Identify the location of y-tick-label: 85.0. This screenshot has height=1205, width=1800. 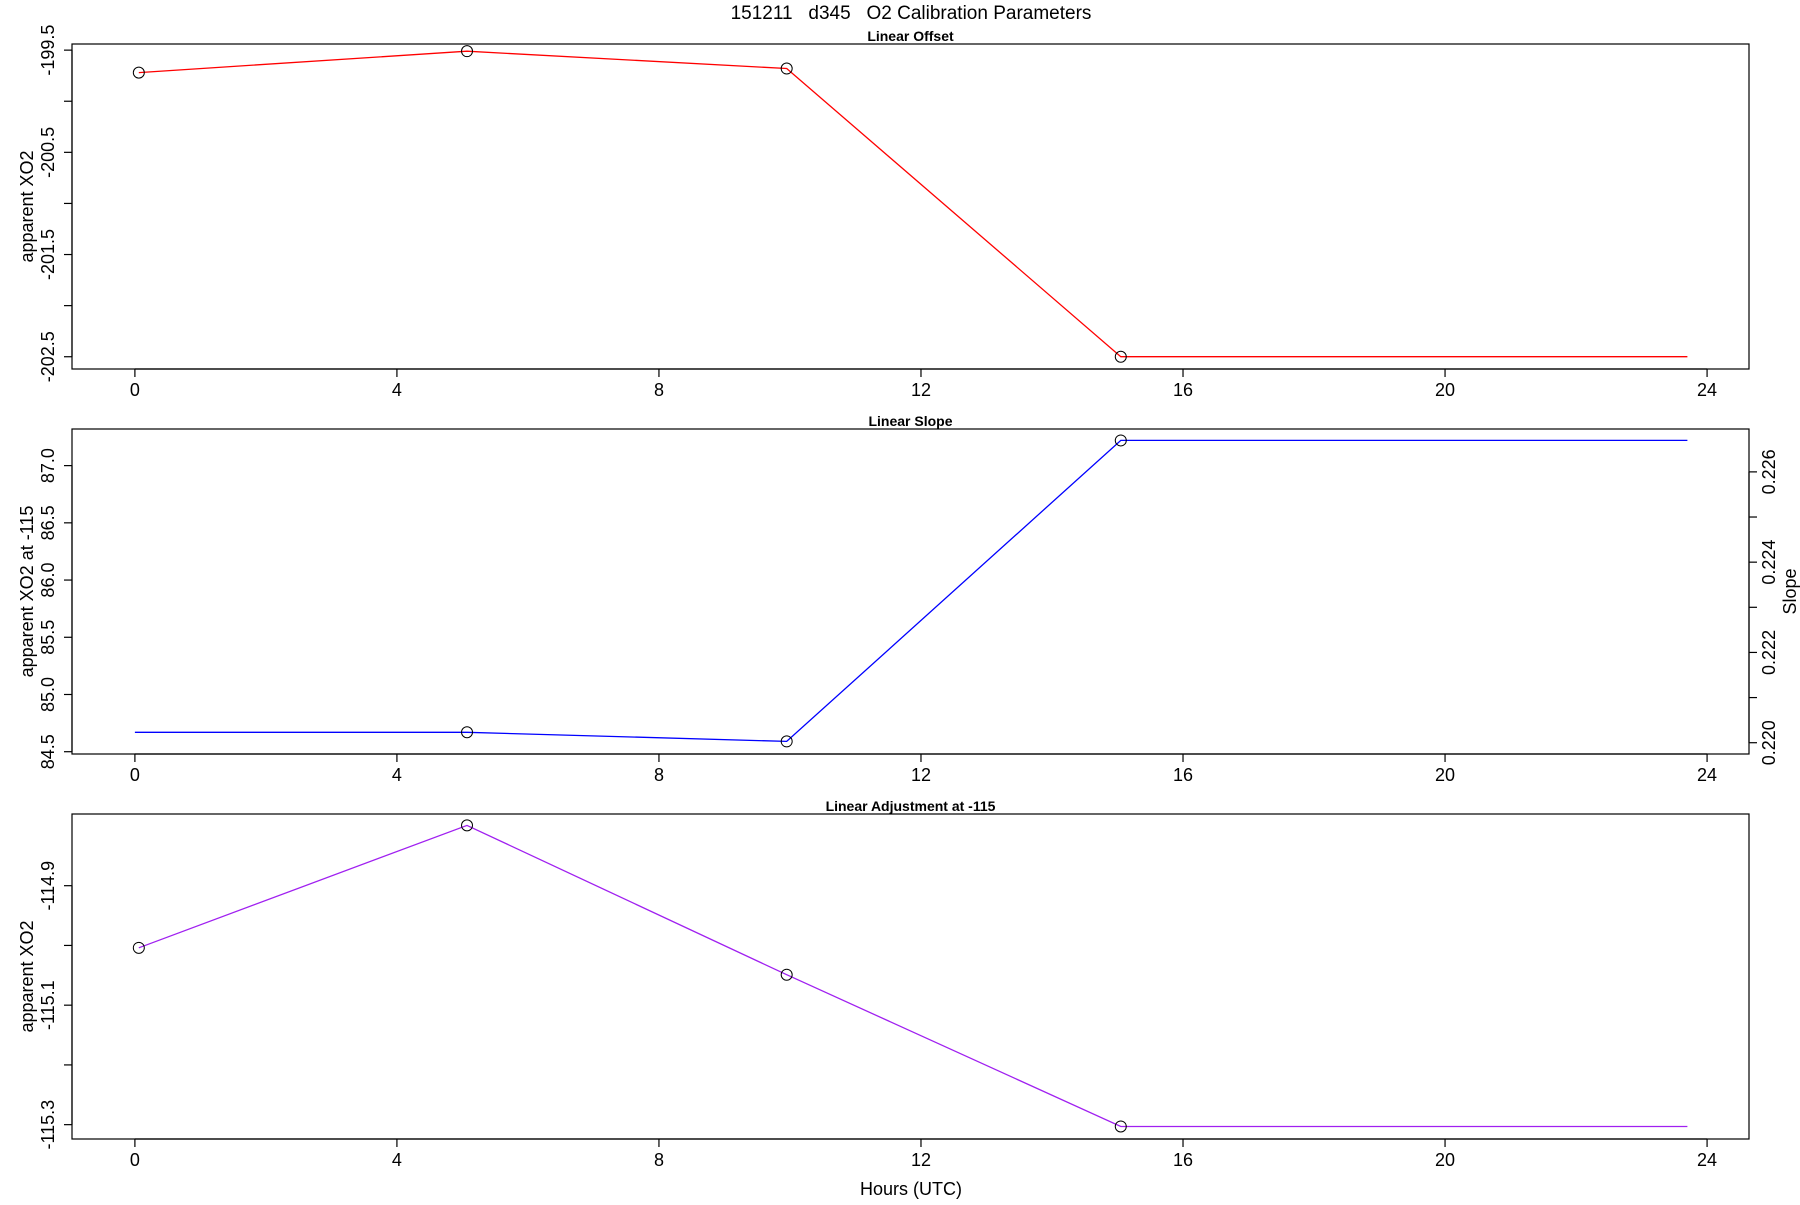
(48, 694).